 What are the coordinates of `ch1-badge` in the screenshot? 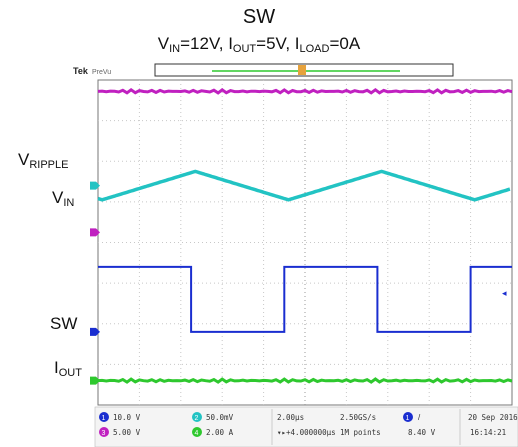 It's located at (104, 417).